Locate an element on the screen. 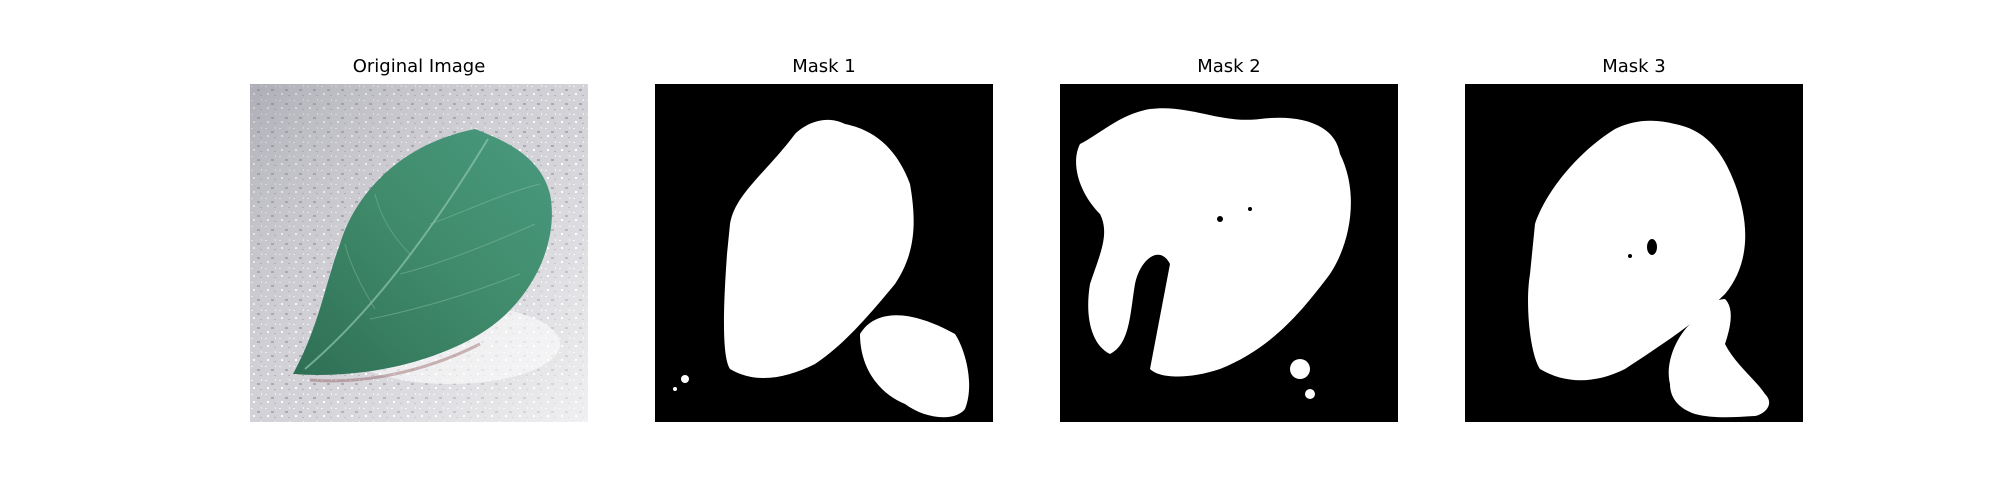  mask-2-image is located at coordinates (1229, 253).